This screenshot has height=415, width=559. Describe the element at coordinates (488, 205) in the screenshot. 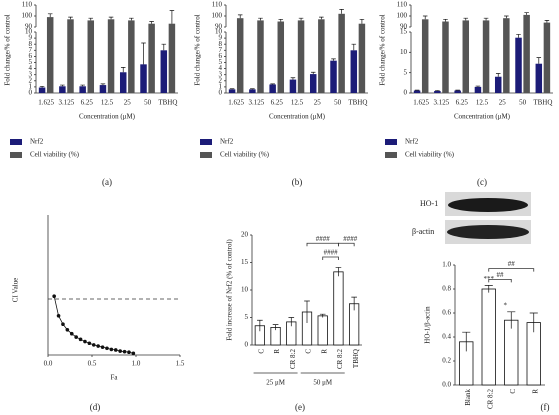

I see `blot-band` at that location.